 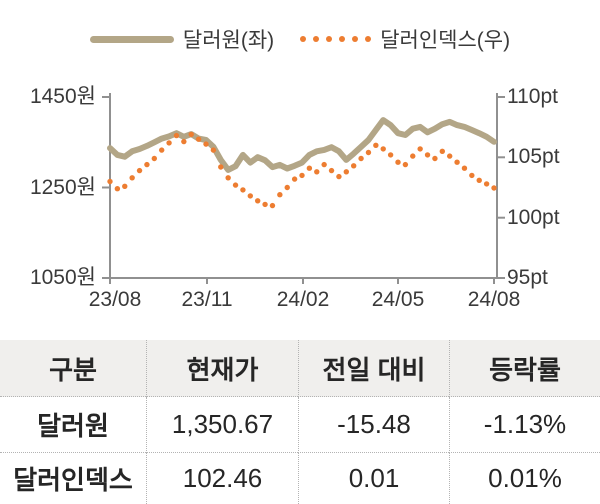 What do you see at coordinates (302, 145) in the screenshot?
I see `usdkrw-series-line` at bounding box center [302, 145].